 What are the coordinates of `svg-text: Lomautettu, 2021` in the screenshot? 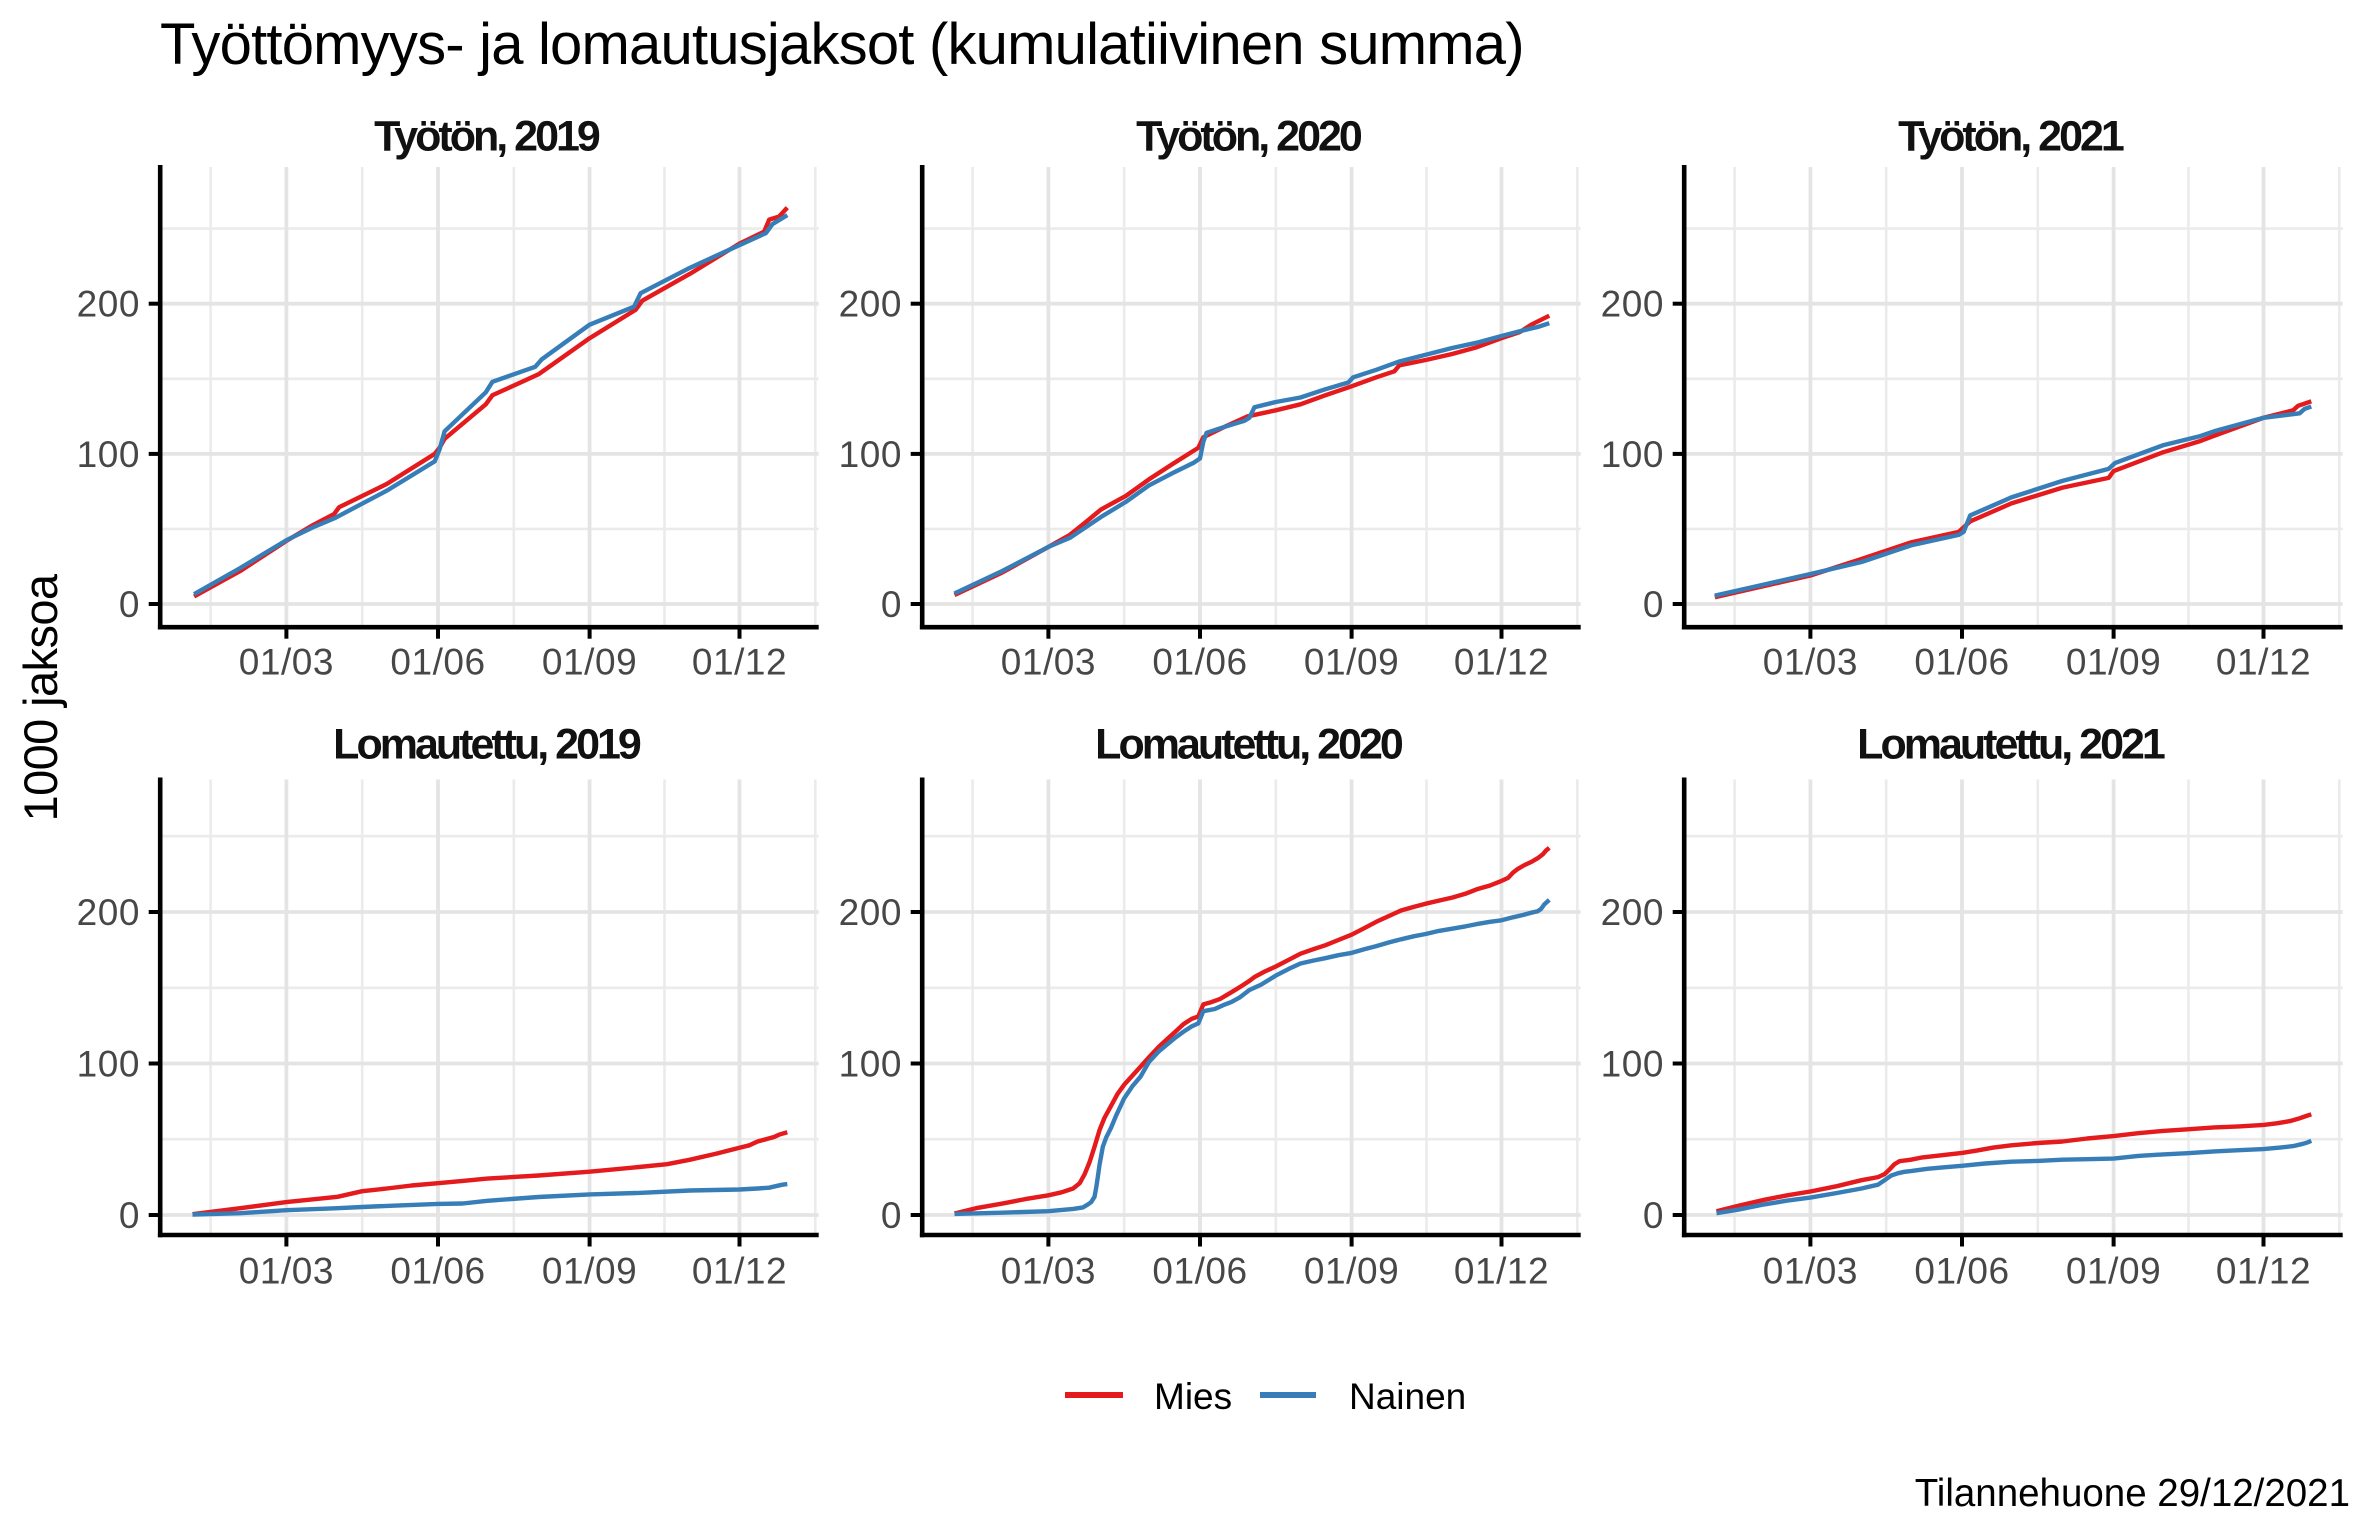 It's located at (2011, 745).